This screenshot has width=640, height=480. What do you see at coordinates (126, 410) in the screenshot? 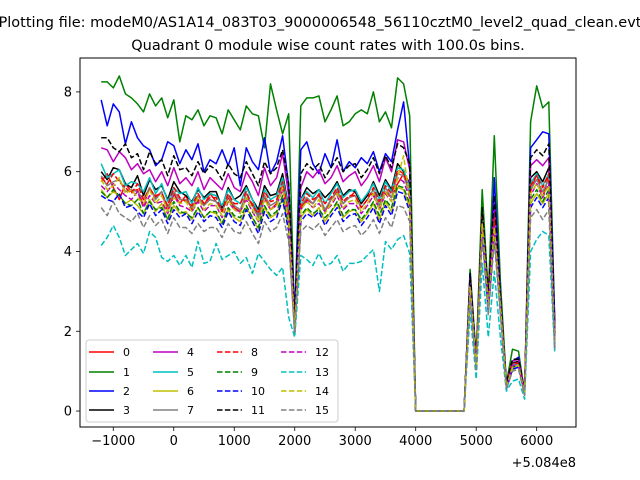
I see `legend-label-3: 3` at bounding box center [126, 410].